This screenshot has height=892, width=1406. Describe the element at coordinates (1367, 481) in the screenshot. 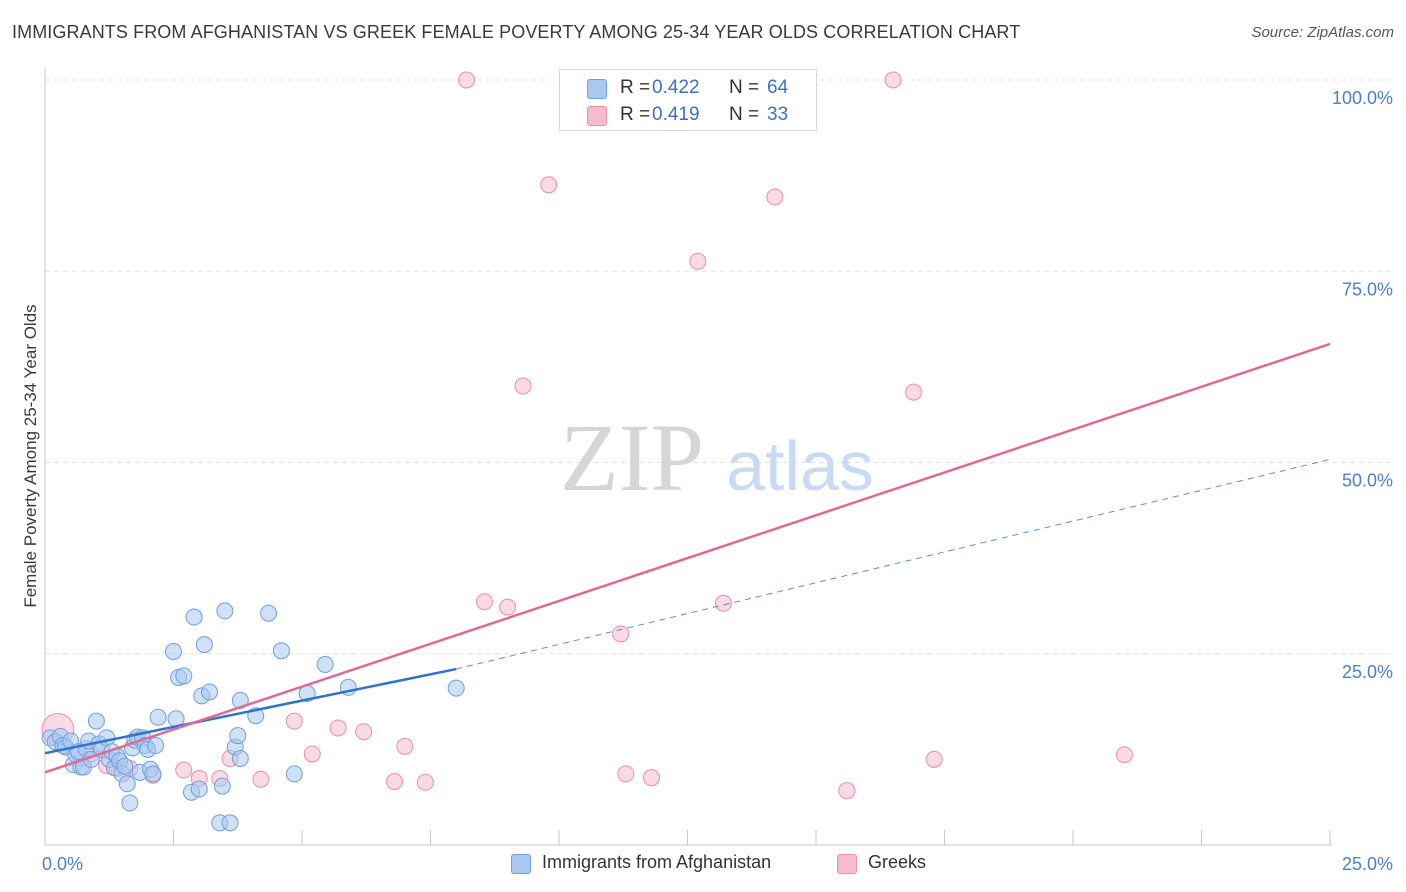

I see `y-tick-label: 50.0%` at that location.